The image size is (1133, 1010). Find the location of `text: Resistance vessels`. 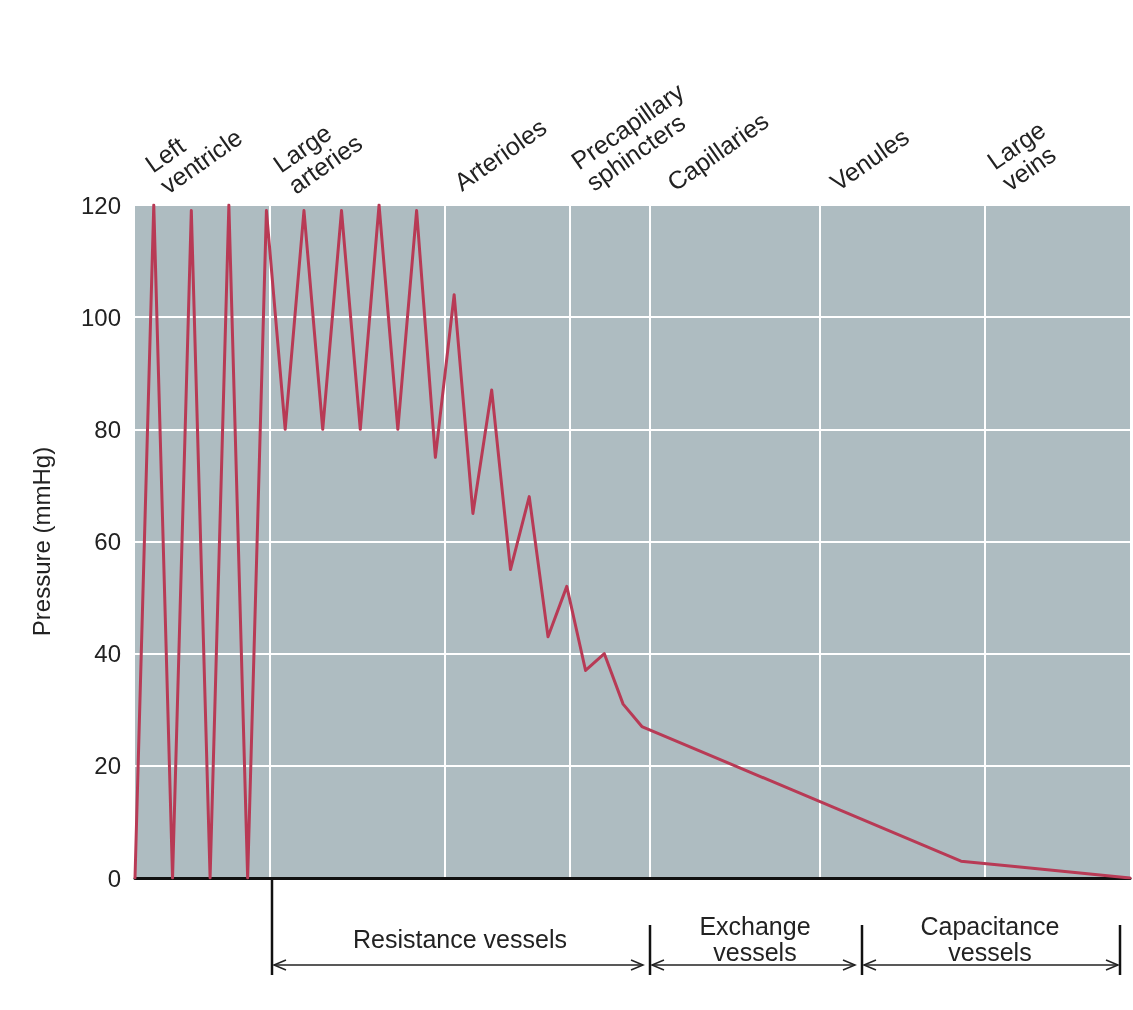

text: Resistance vessels is located at coordinates (460, 939).